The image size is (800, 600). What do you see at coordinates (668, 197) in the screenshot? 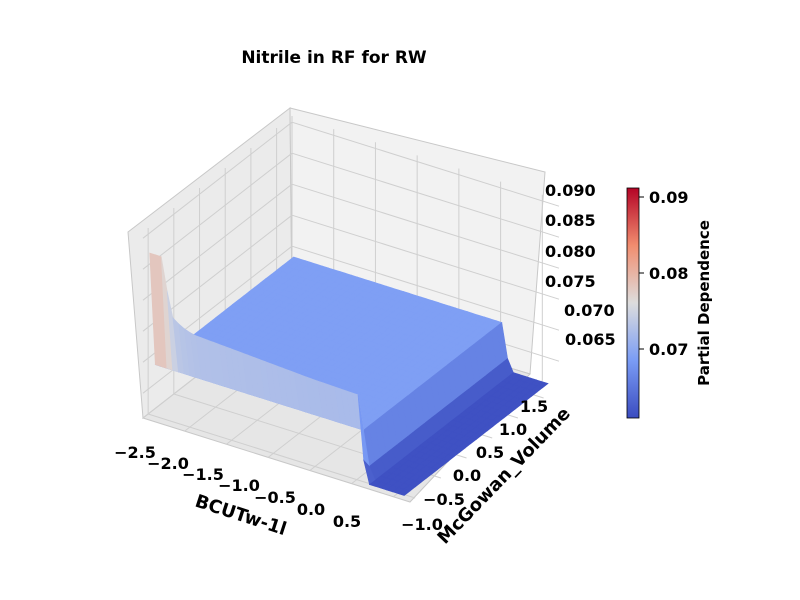
I see `colorbar-tick-label: 0.09` at bounding box center [668, 197].